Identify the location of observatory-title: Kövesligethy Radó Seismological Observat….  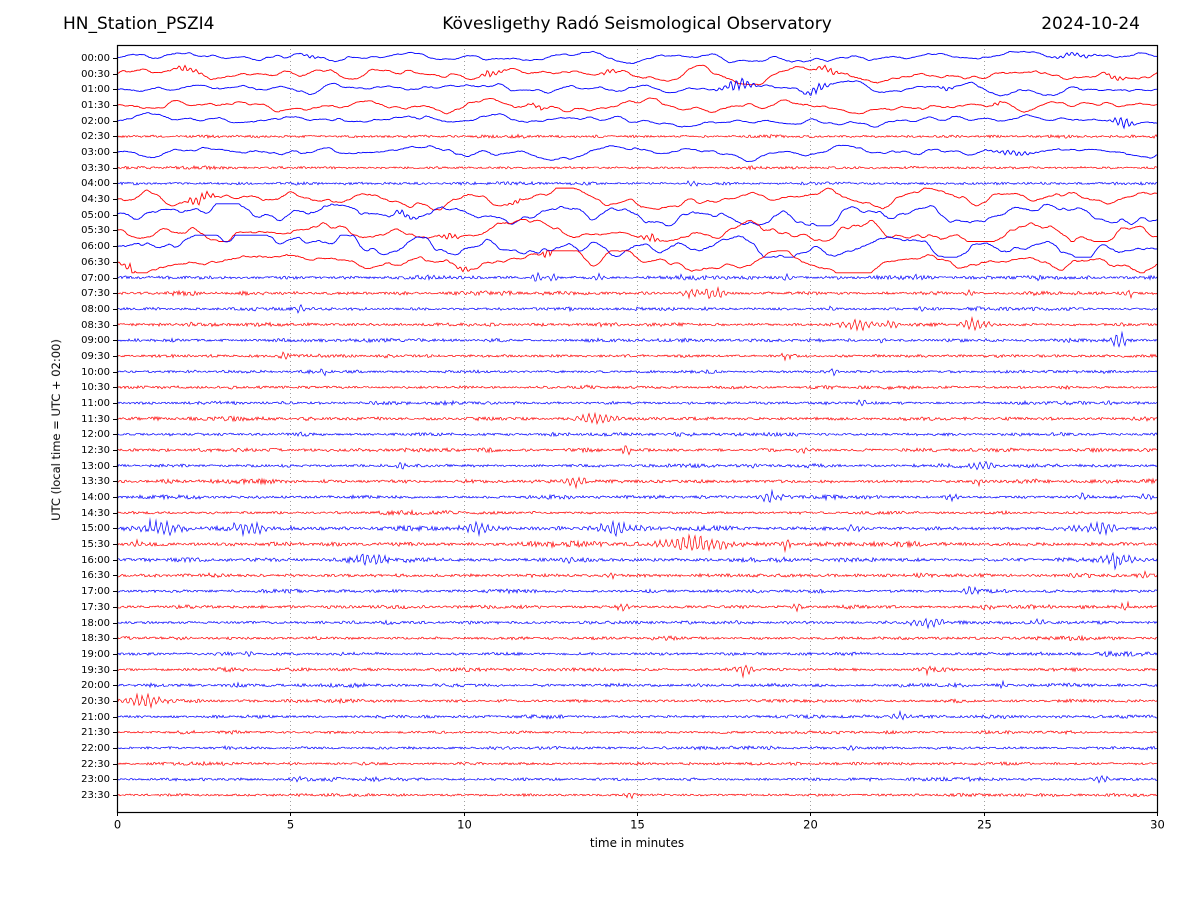
(637, 24).